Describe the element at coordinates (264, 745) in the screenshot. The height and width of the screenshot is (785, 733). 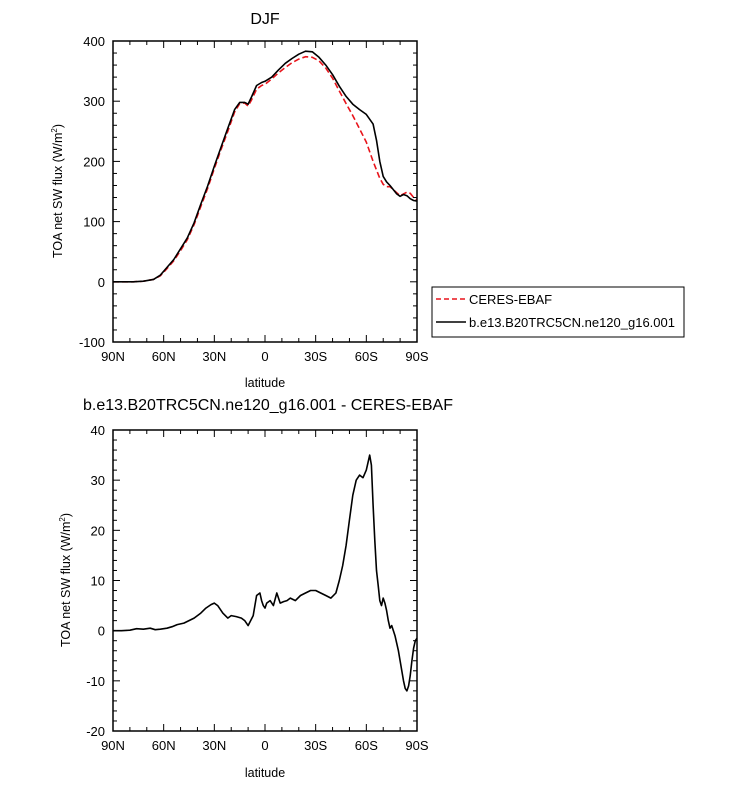
I see `bottom-x-tick-label: 0` at that location.